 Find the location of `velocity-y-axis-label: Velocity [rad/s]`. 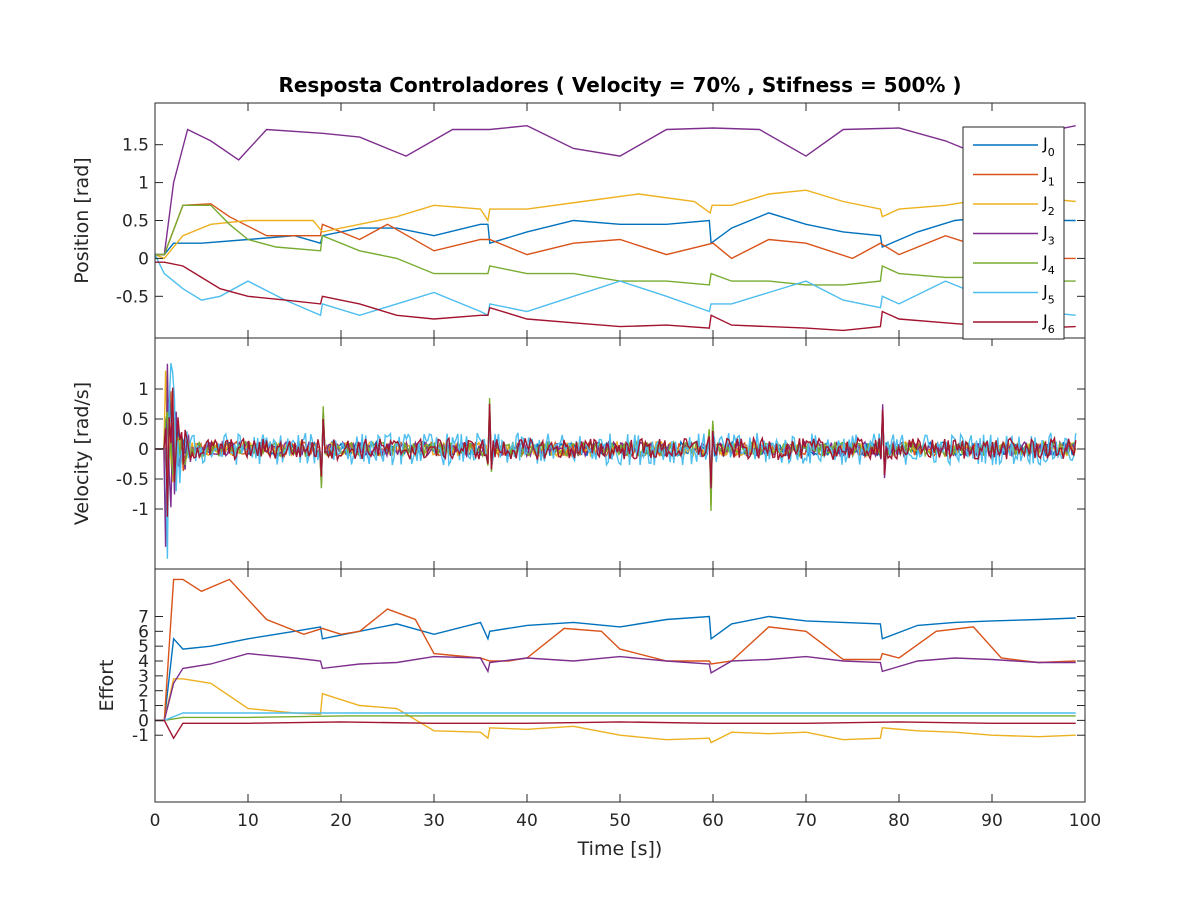

velocity-y-axis-label: Velocity [rad/s] is located at coordinates (82, 453).